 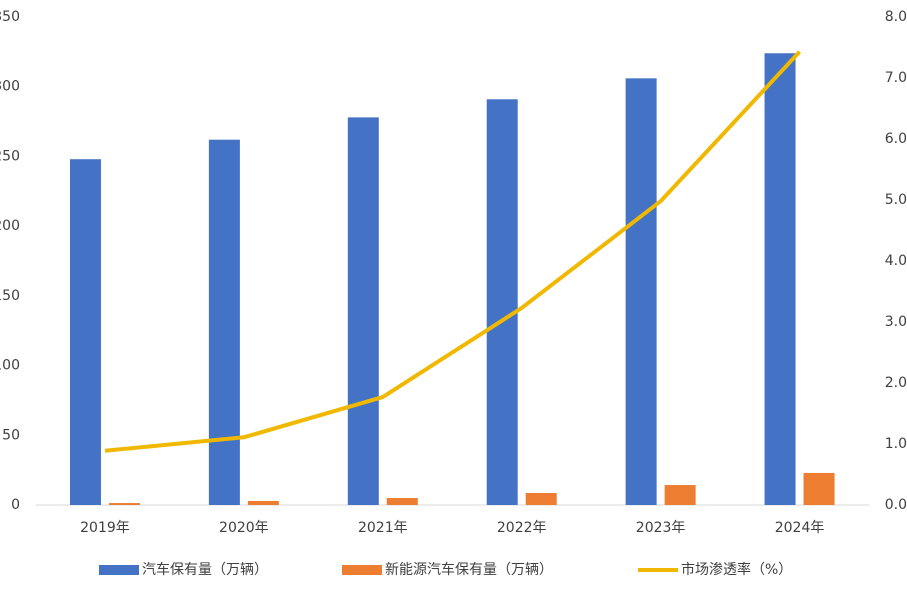 What do you see at coordinates (736, 569) in the screenshot?
I see `legend-label: 市场渗透率（%）` at bounding box center [736, 569].